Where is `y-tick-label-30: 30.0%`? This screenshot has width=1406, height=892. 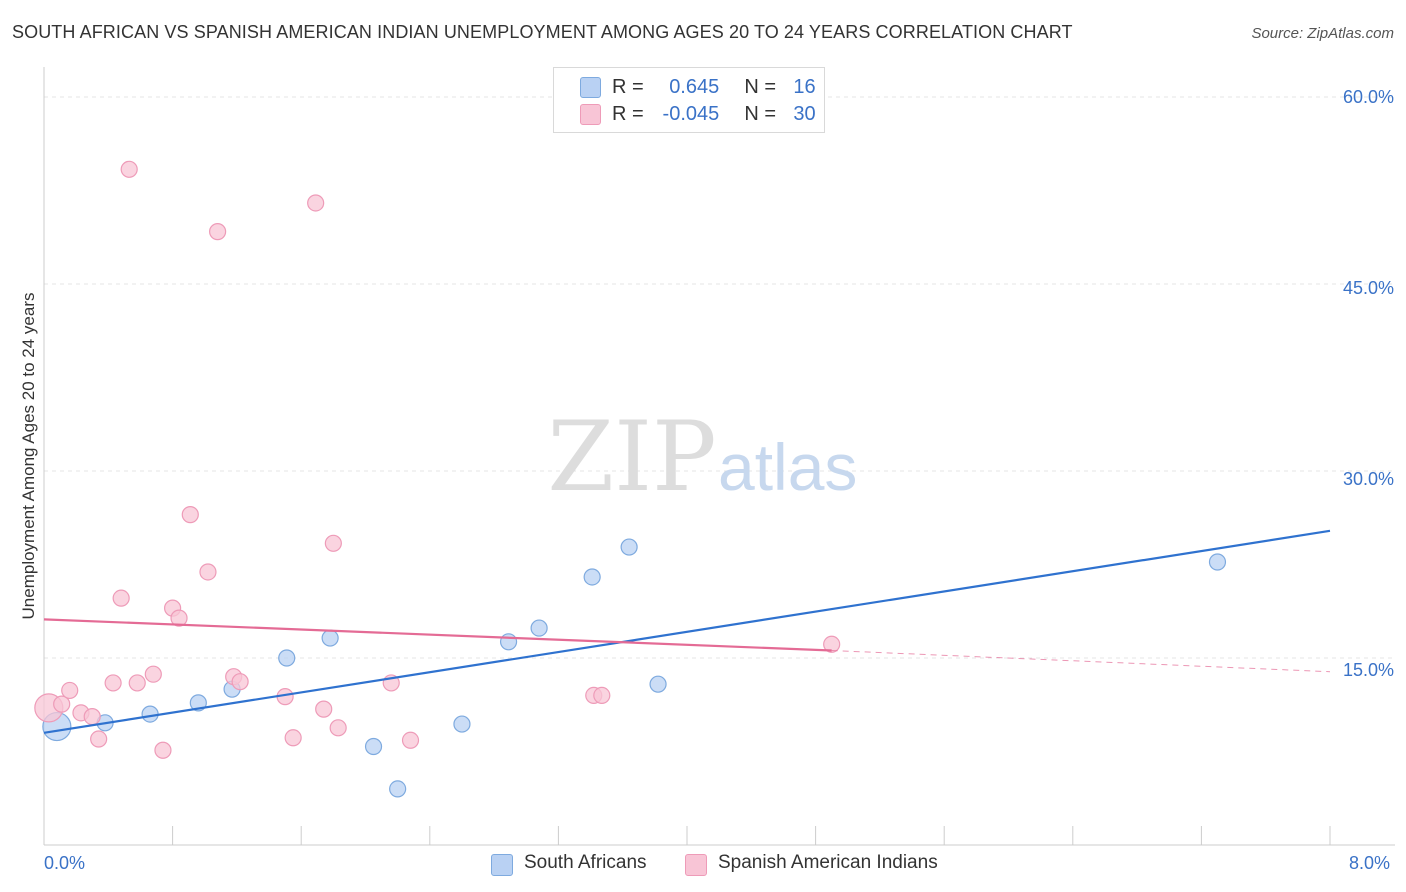
y-tick-label-30: 30.0% is located at coordinates (1368, 479).